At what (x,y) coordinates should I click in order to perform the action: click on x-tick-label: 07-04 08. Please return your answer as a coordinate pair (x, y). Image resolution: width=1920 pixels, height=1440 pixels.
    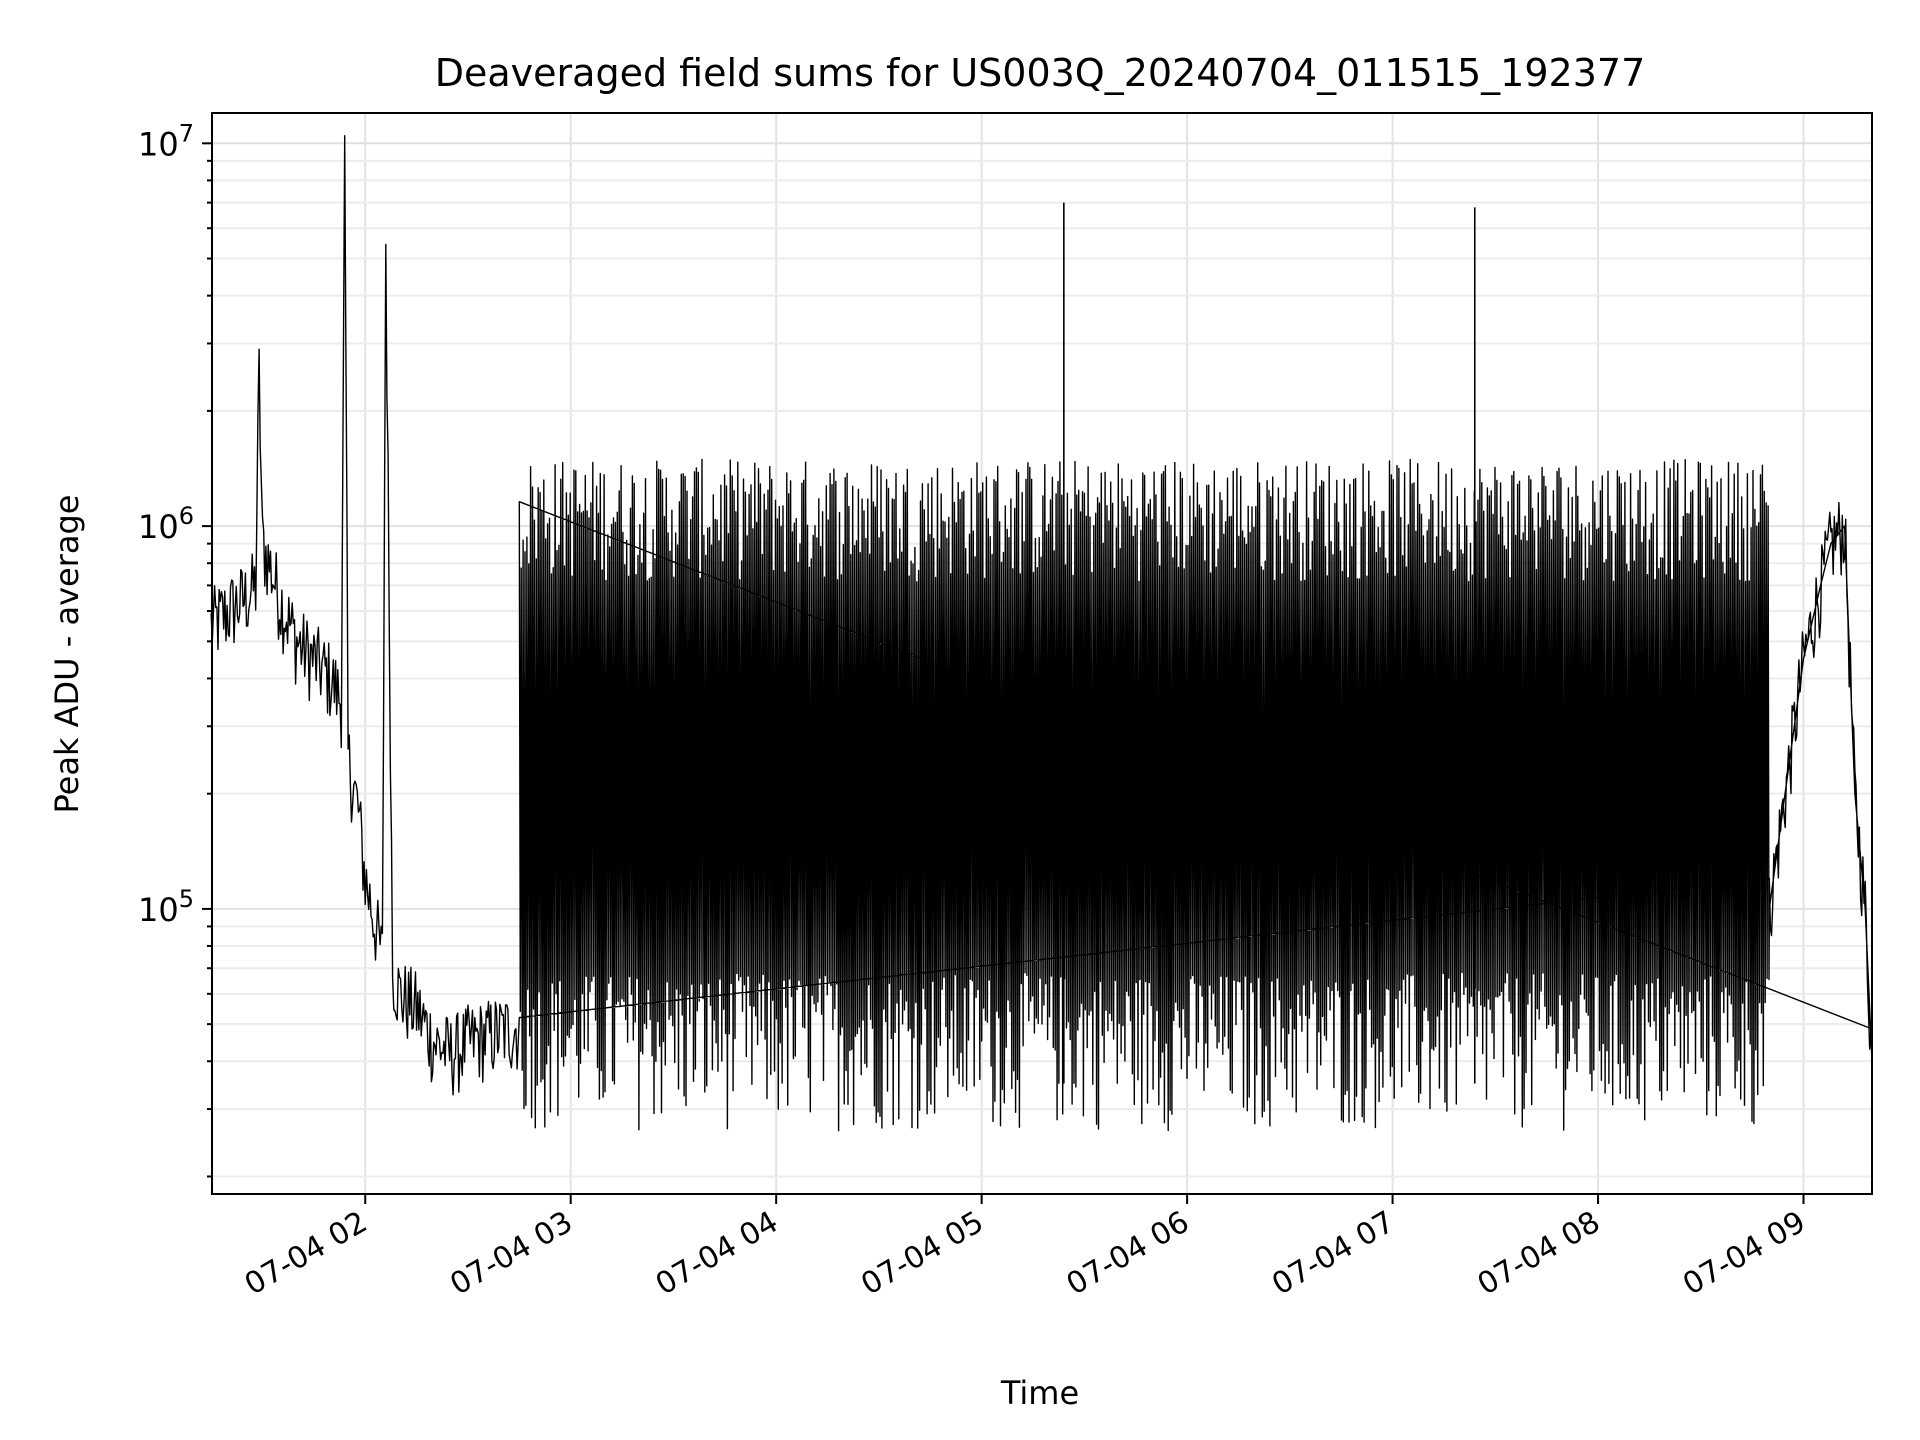
    Looking at the image, I should click on (1539, 1254).